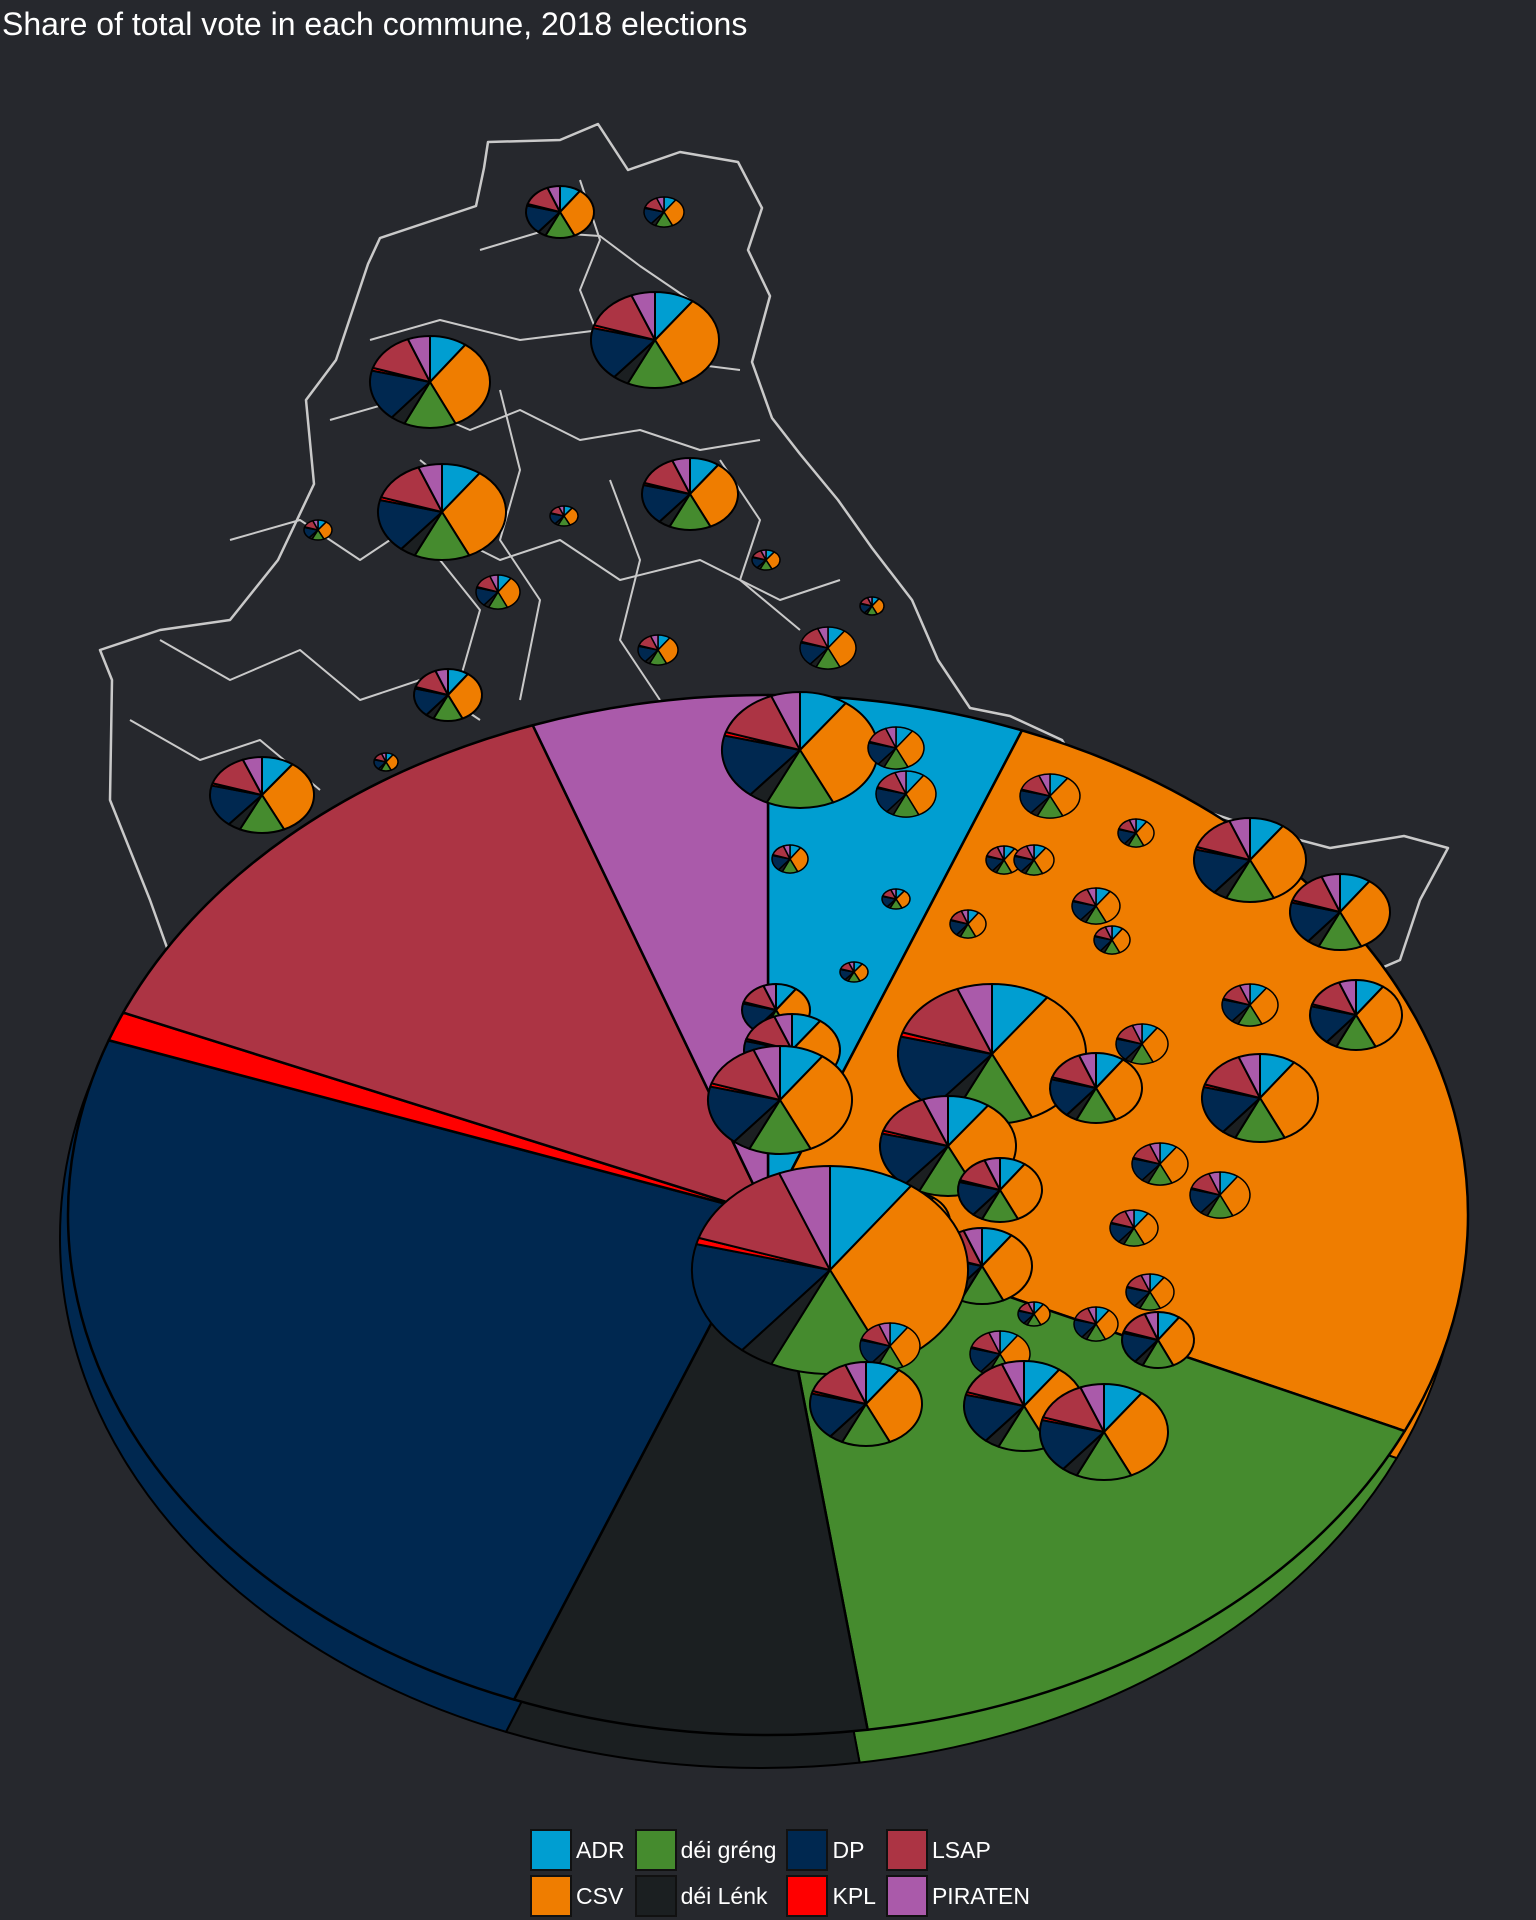  I want to click on commune-pie-28-slice-piraten, so click(964, 917).